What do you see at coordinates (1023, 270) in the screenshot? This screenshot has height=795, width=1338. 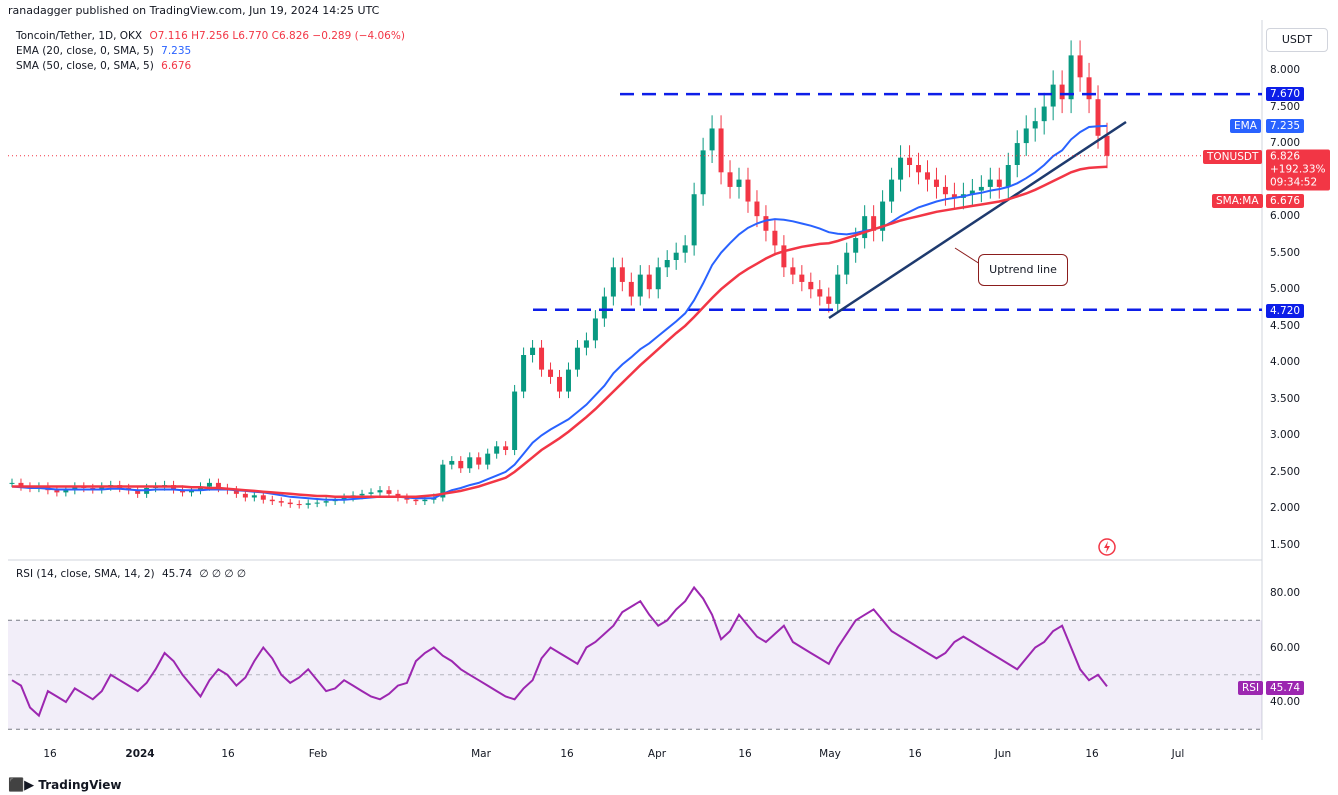 I see `uptrend-line-annotation: Uptrend line` at bounding box center [1023, 270].